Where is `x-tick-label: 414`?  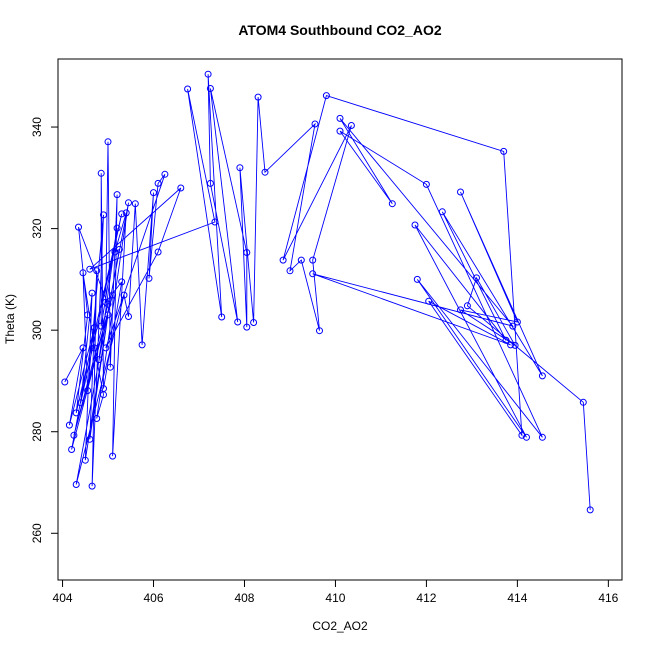 x-tick-label: 414 is located at coordinates (517, 598).